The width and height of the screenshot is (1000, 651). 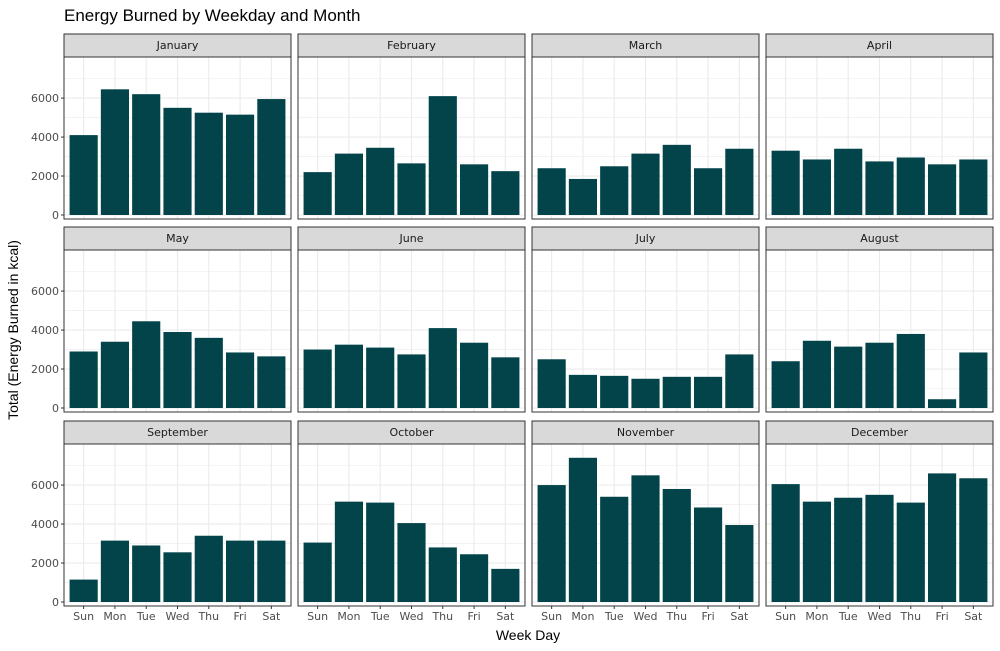 What do you see at coordinates (645, 238) in the screenshot?
I see `facet-label: July` at bounding box center [645, 238].